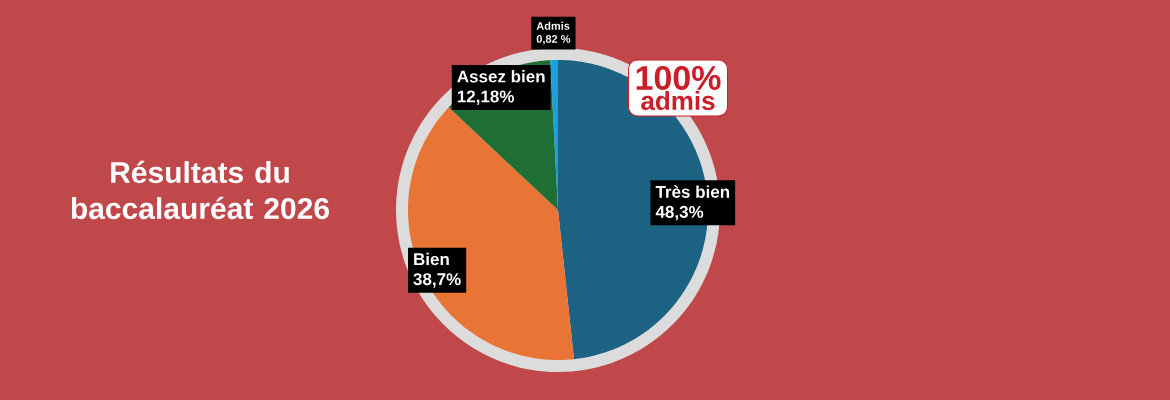 This screenshot has width=1170, height=400. What do you see at coordinates (678, 77) in the screenshot?
I see `text: 100%` at bounding box center [678, 77].